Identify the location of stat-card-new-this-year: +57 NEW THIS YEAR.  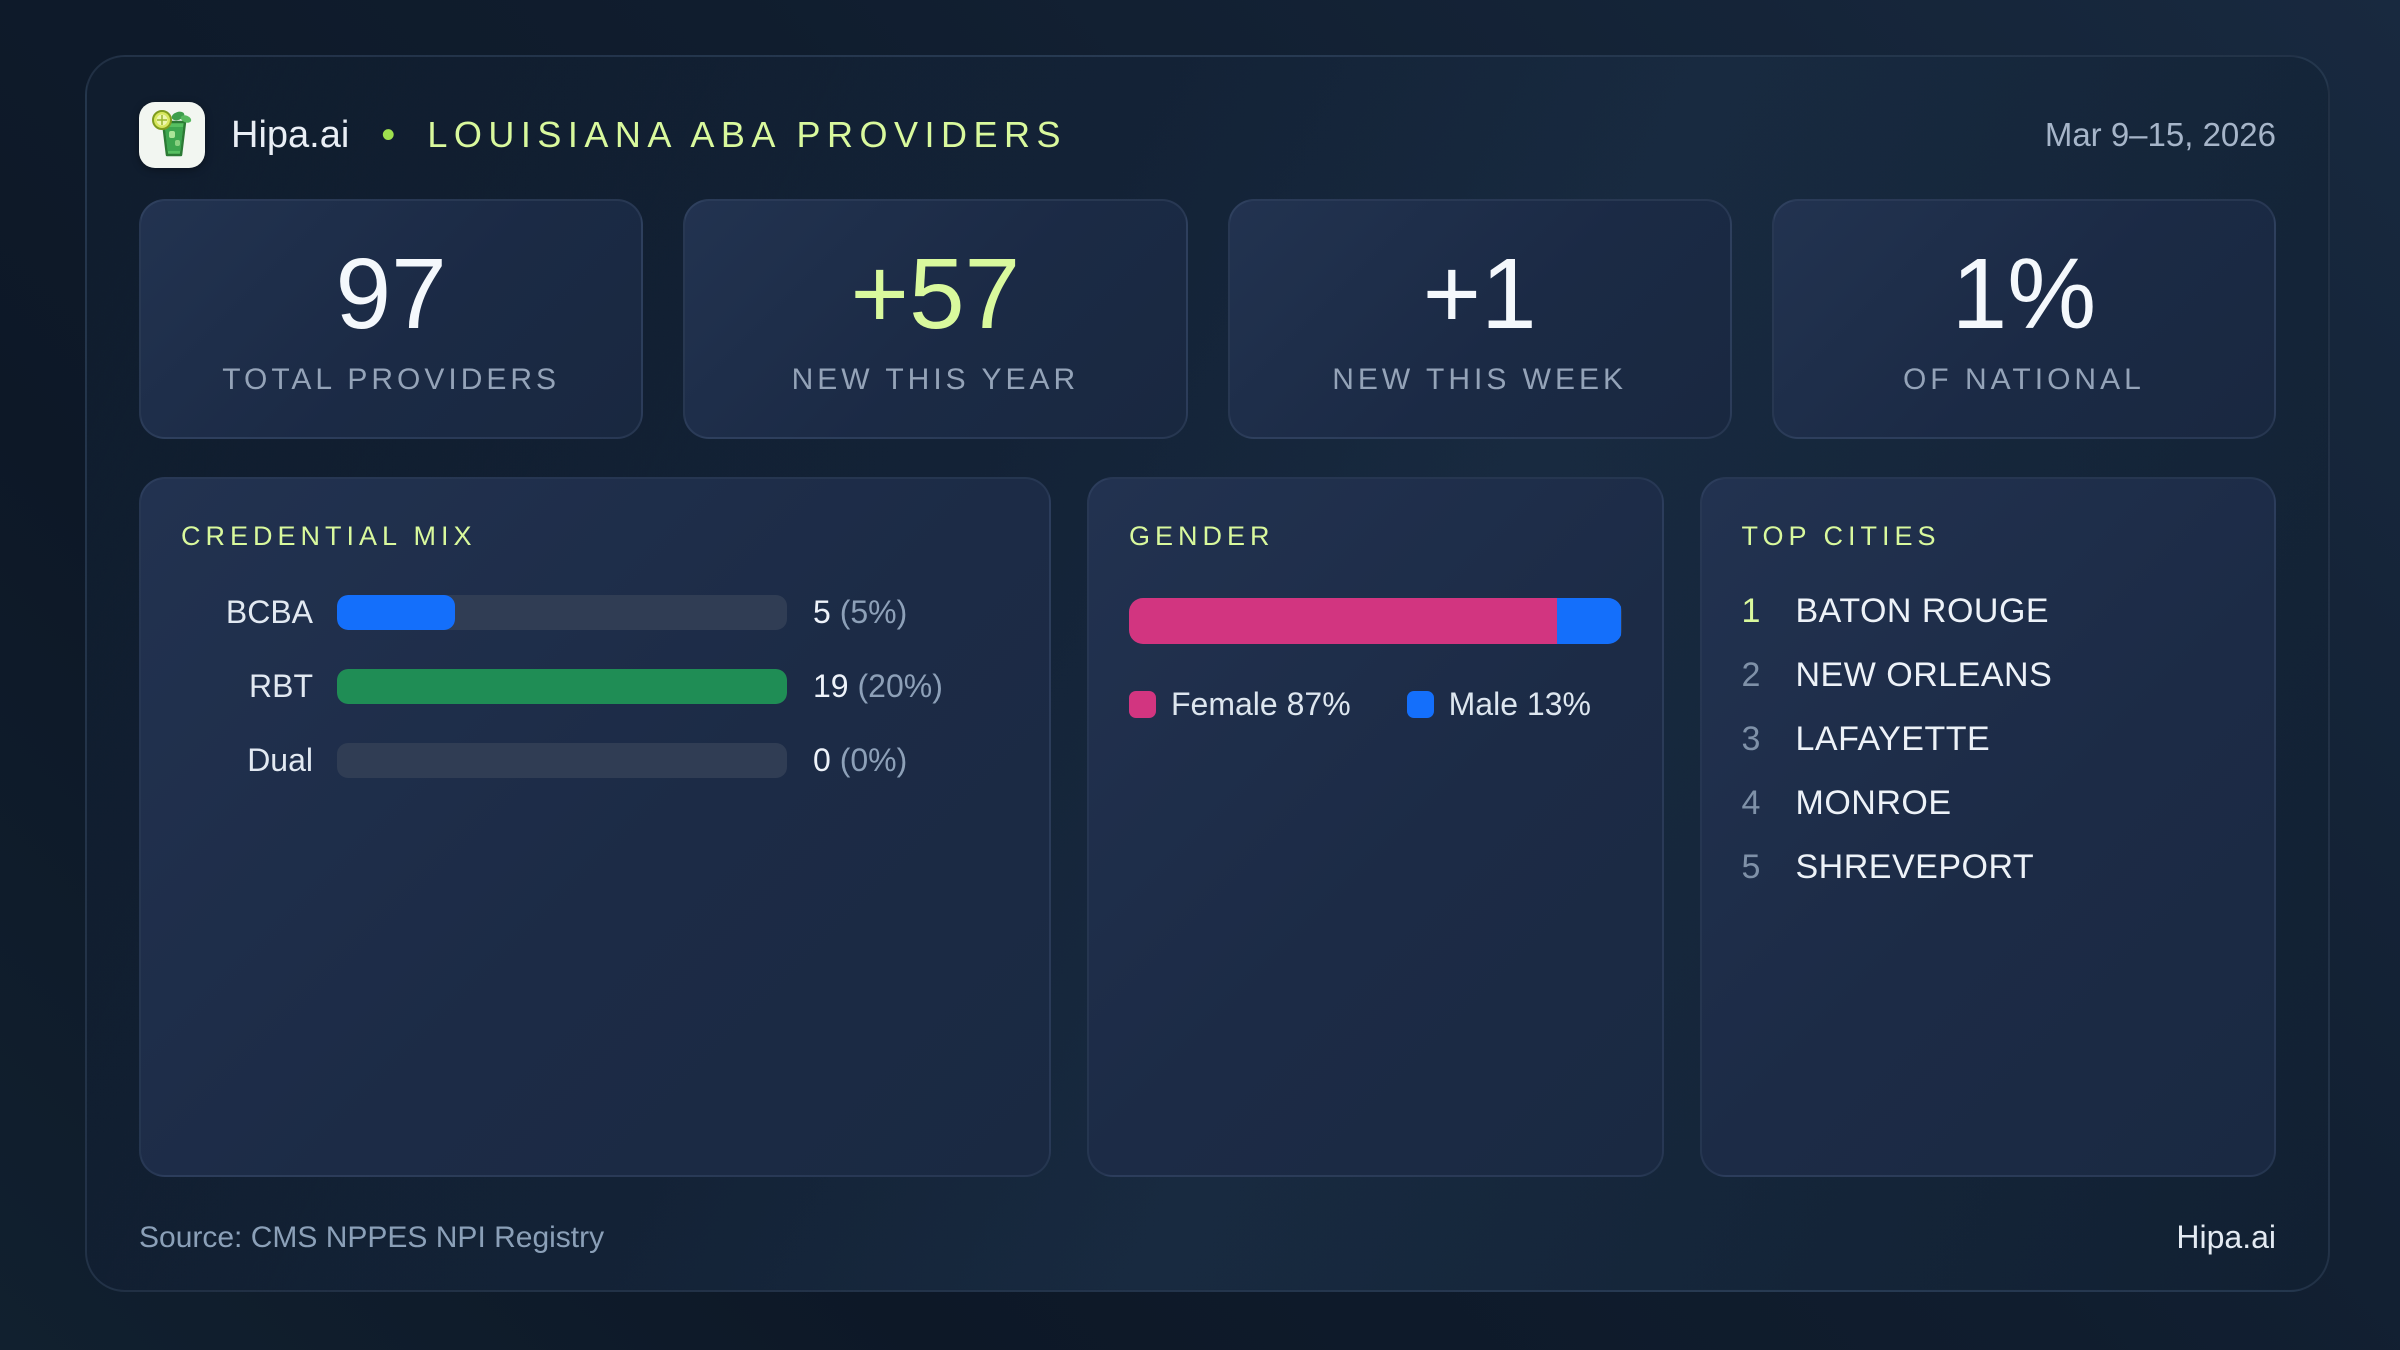
(935, 319).